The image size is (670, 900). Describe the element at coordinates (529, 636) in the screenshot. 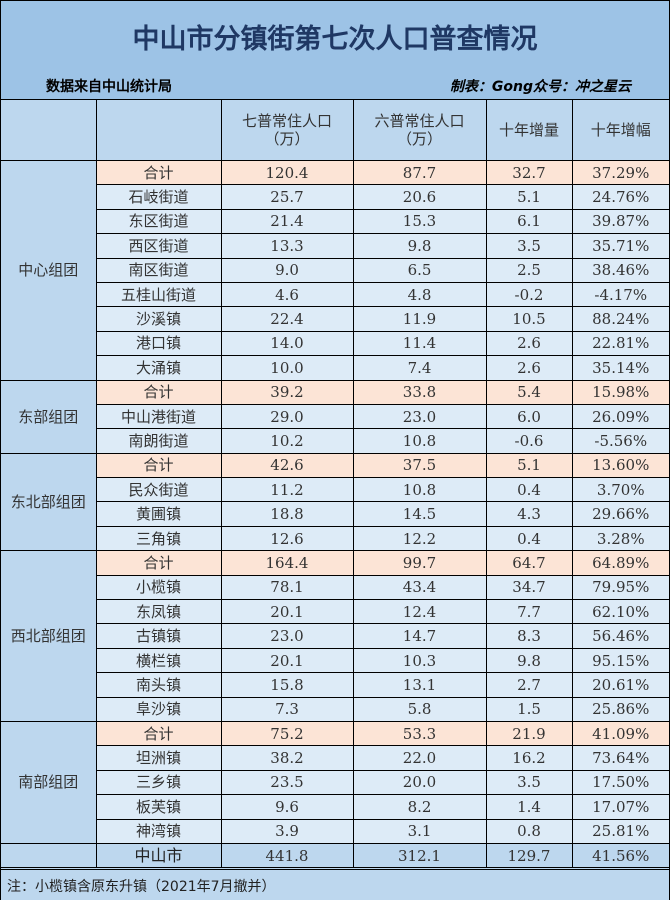

I see `growth-cell: 8.3` at that location.